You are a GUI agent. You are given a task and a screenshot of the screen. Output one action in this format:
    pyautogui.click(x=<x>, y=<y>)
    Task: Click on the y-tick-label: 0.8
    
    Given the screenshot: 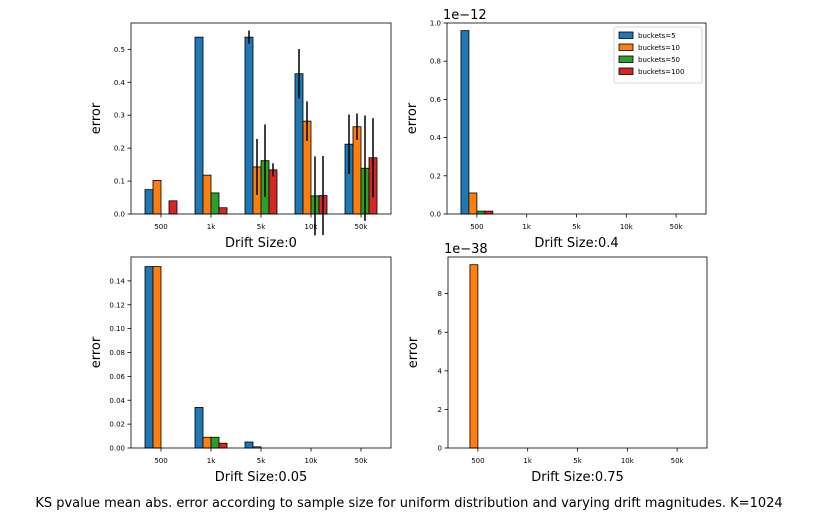 What is the action you would take?
    pyautogui.click(x=435, y=62)
    